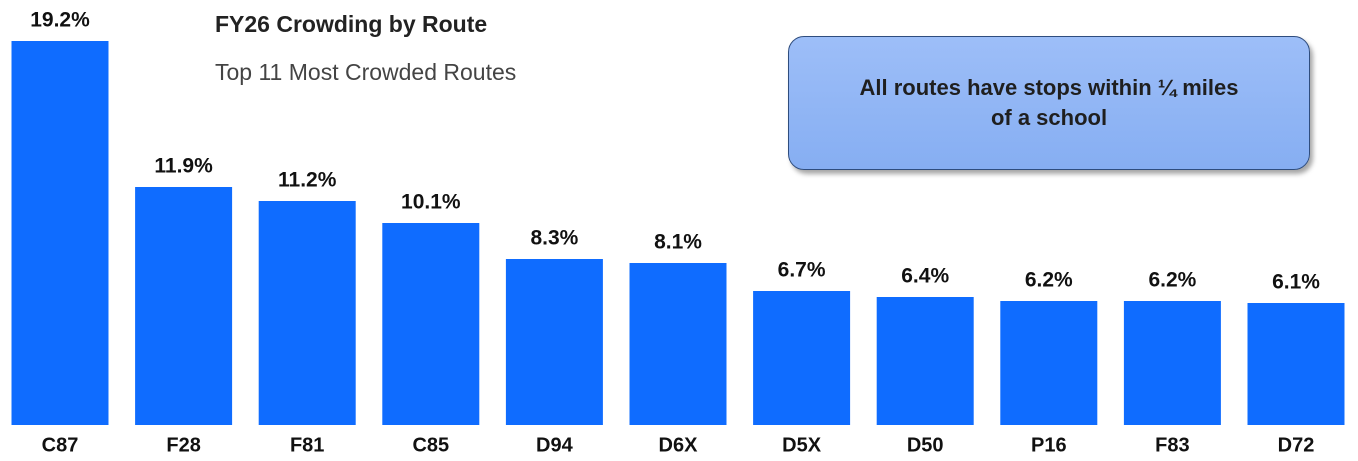 The height and width of the screenshot is (461, 1358). I want to click on value-label: 19.2%, so click(60, 20).